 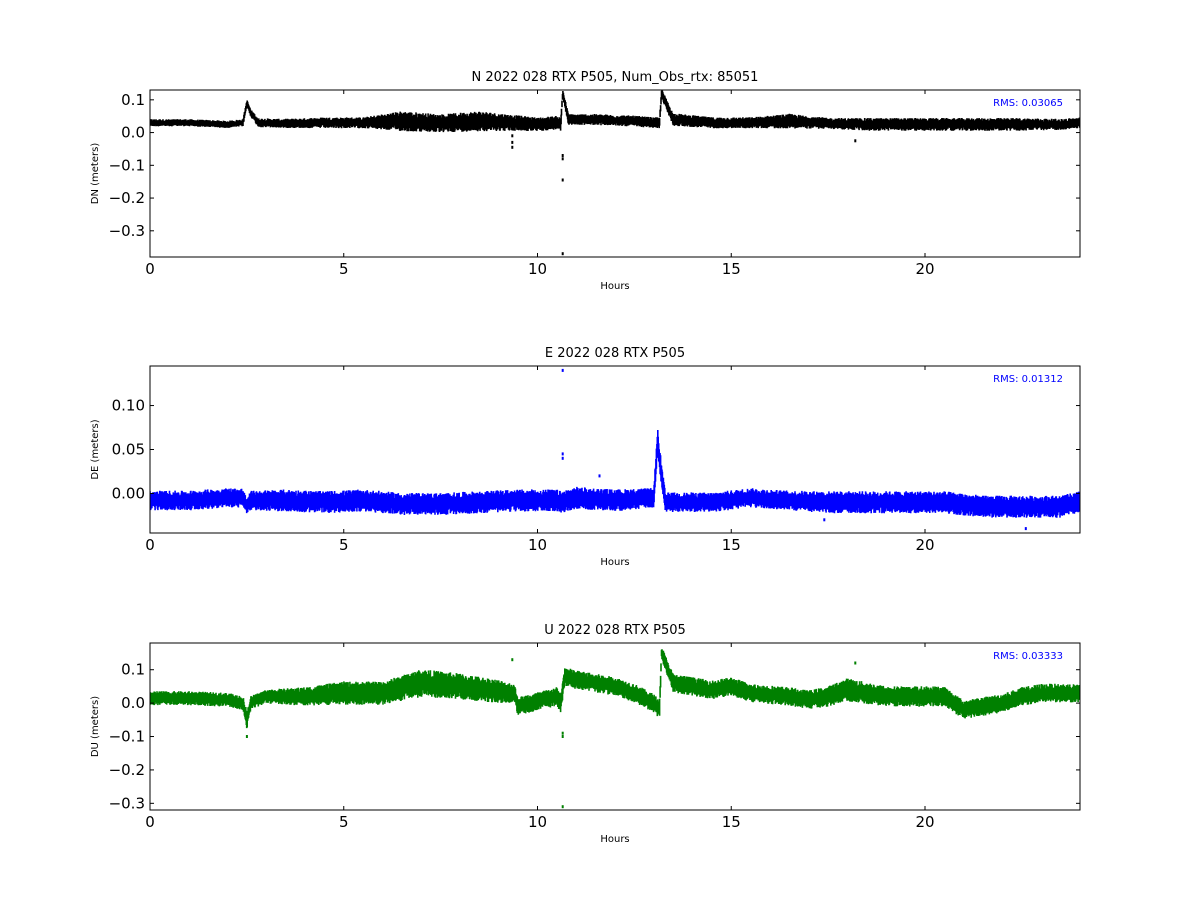 What do you see at coordinates (344, 545) in the screenshot?
I see `east-x-tick-label: 5` at bounding box center [344, 545].